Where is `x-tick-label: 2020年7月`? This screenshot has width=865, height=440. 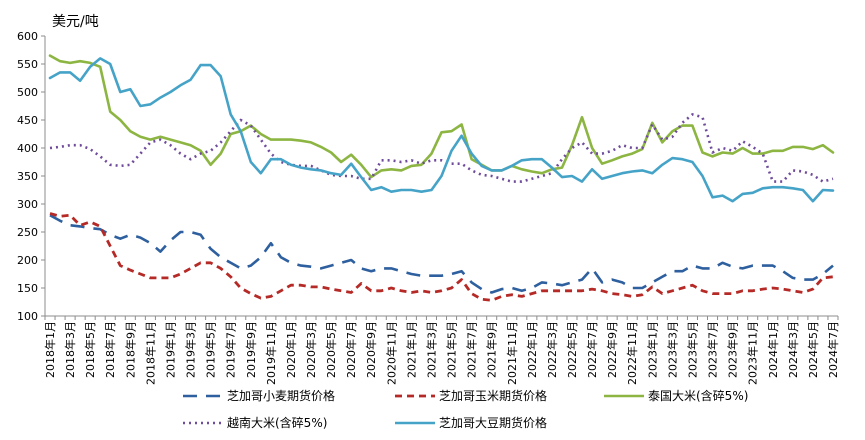 x-tick-label: 2020年7月 is located at coordinates (351, 349).